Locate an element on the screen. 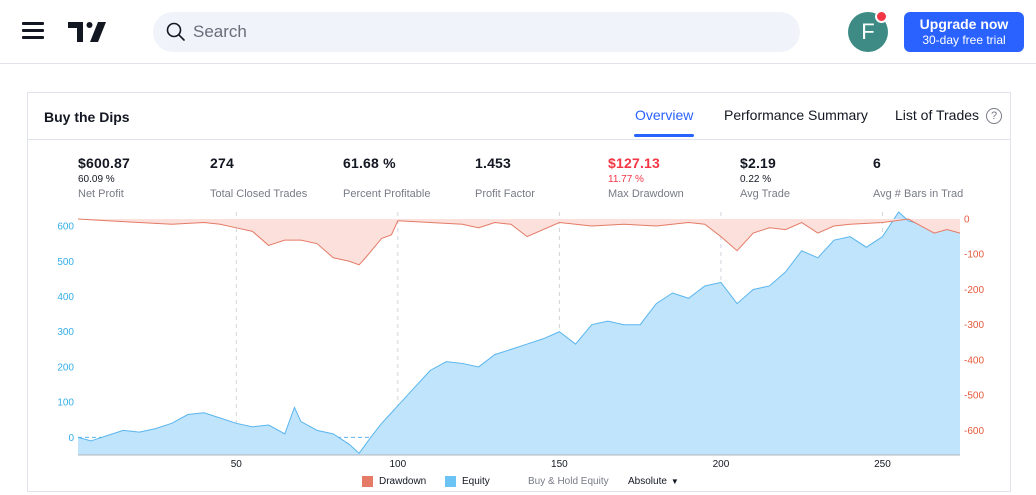  drawdown-axis-label: -400 is located at coordinates (974, 360).